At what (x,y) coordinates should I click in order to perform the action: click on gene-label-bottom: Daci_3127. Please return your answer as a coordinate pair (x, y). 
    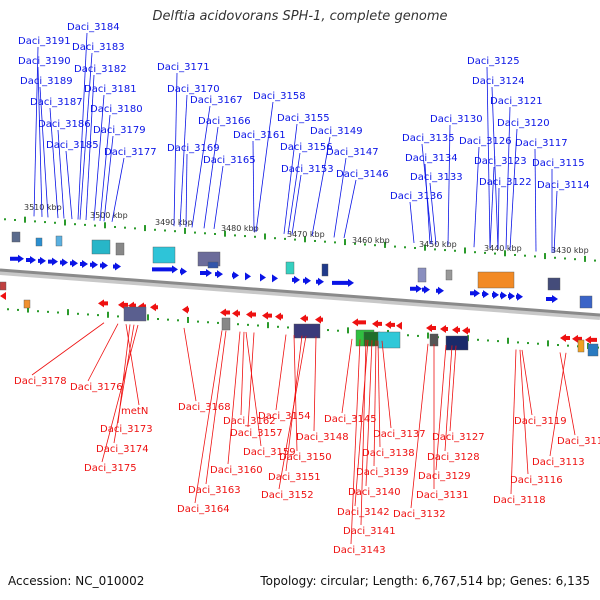
    Looking at the image, I should click on (458, 437).